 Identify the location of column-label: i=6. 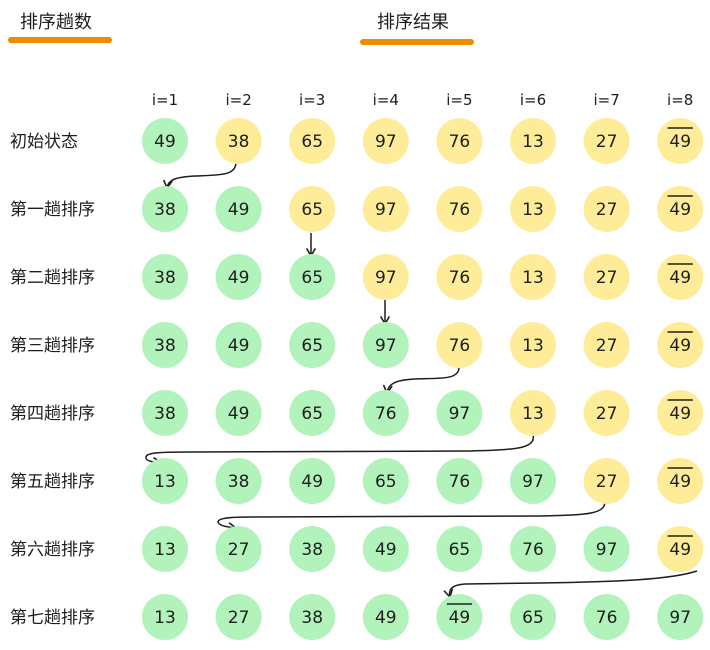
(533, 100).